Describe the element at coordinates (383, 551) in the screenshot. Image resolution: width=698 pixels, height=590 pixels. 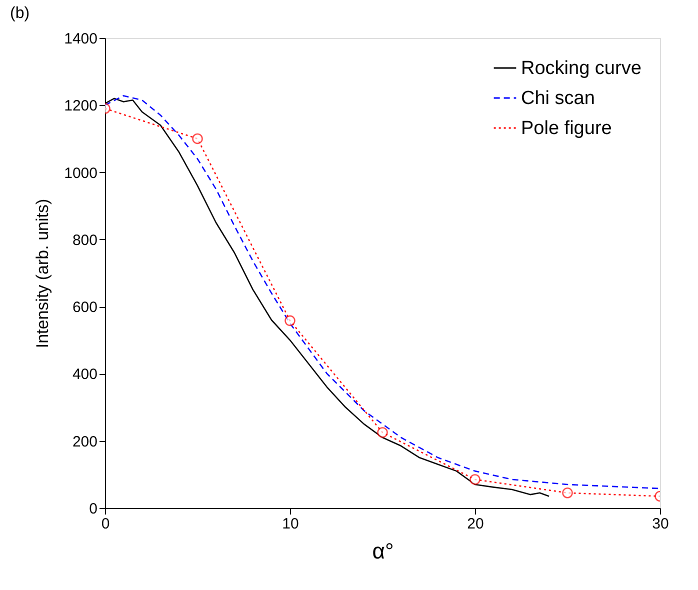
I see `x-axis-title: α°` at that location.